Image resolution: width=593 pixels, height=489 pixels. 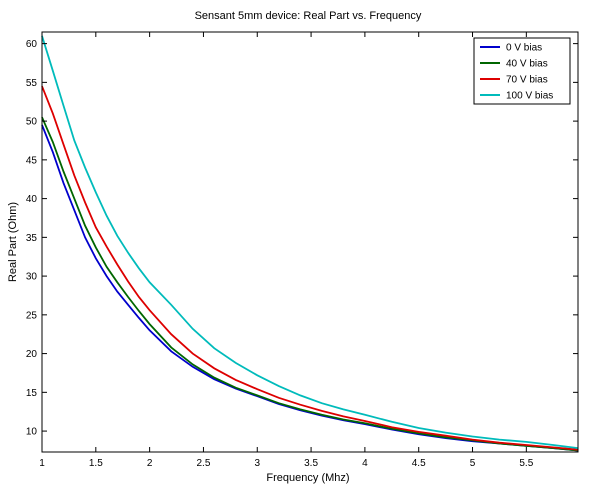 I want to click on legend-label: 40 V bias, so click(x=527, y=64).